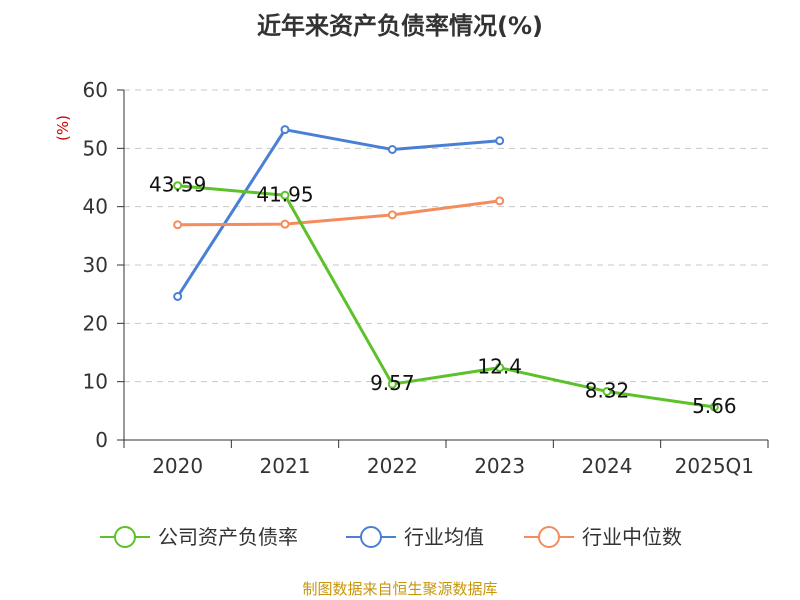  Describe the element at coordinates (400, 589) in the screenshot. I see `source-note: 制图数据来自恒生聚源数据库` at that location.